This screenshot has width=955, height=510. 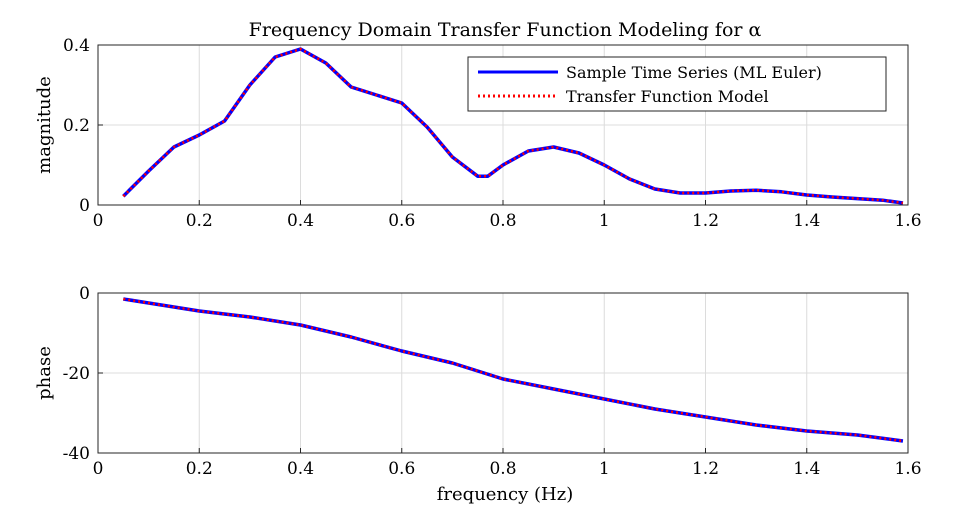 I want to click on y-tick-label: 0.2, so click(x=76, y=126).